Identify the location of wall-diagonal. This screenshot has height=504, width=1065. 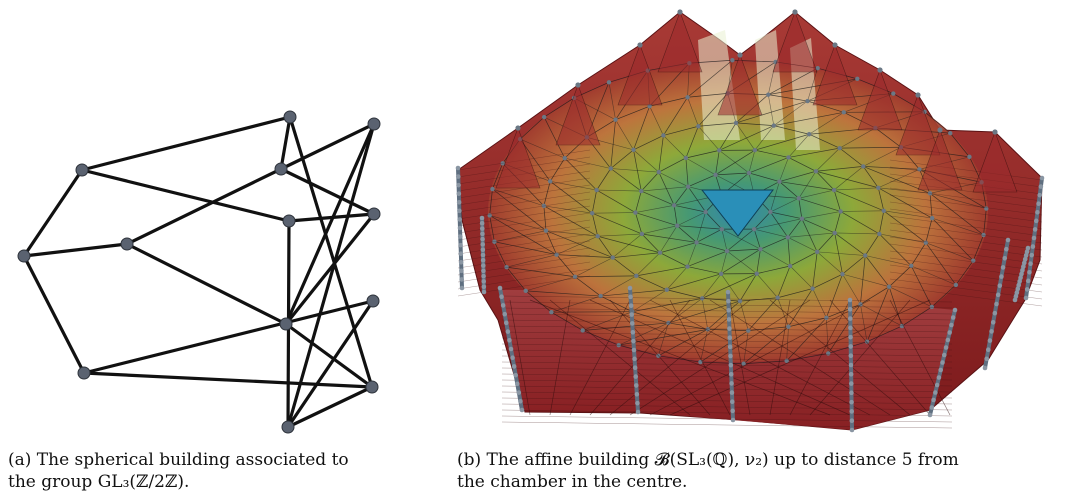
(800, 357).